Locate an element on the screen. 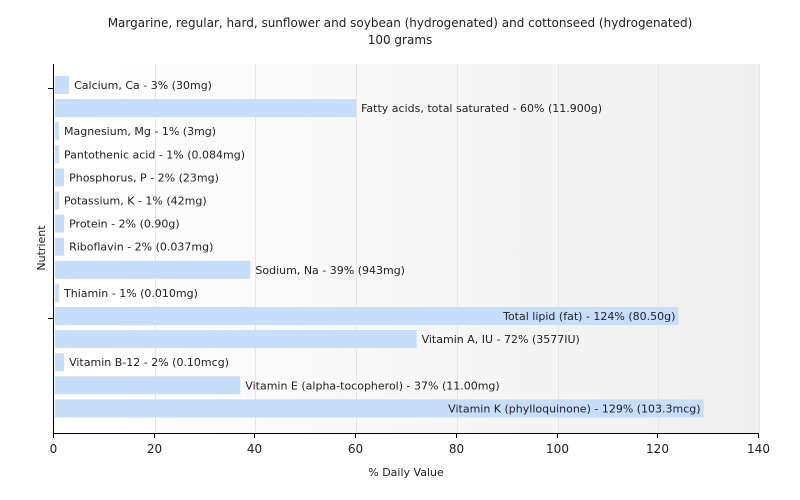 This screenshot has width=800, height=500. bar-label-12: Vitamin B-12 - 2% (0.10mcg) is located at coordinates (149, 362).